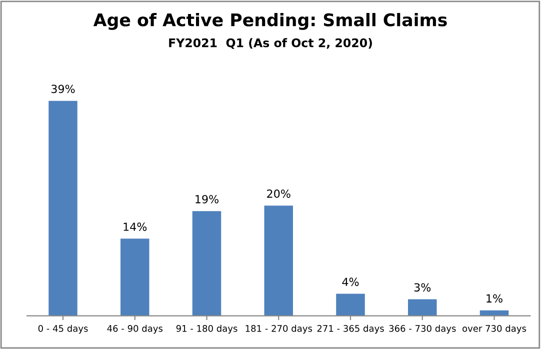 The height and width of the screenshot is (349, 541). What do you see at coordinates (135, 226) in the screenshot?
I see `data-label: 14%` at bounding box center [135, 226].